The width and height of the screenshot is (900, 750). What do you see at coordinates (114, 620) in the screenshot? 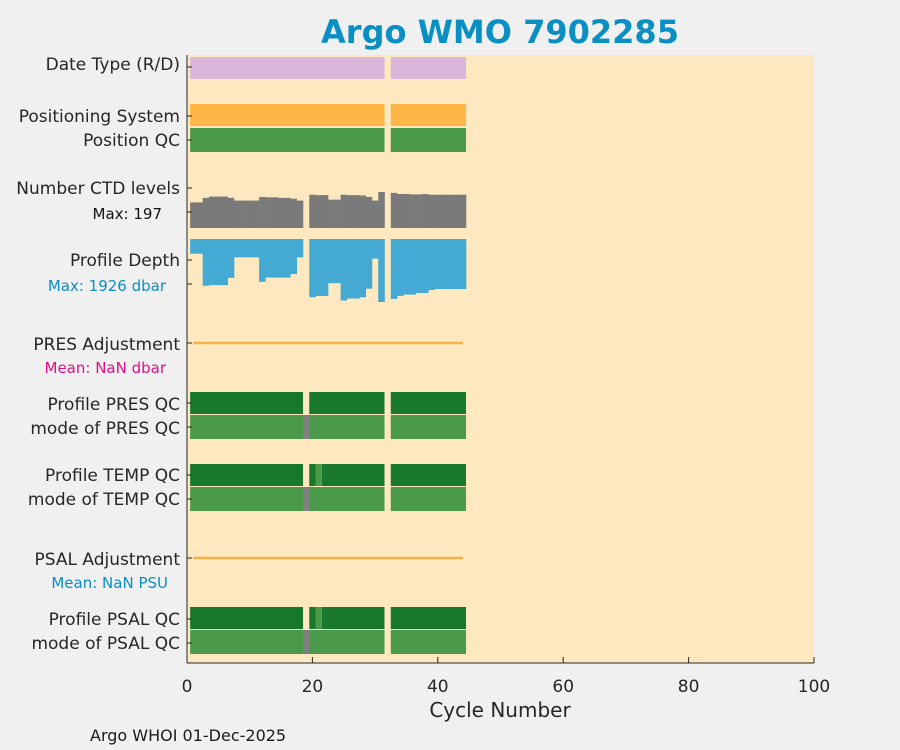
I see `row-label-psal-qc: Profile PSAL QC` at bounding box center [114, 620].